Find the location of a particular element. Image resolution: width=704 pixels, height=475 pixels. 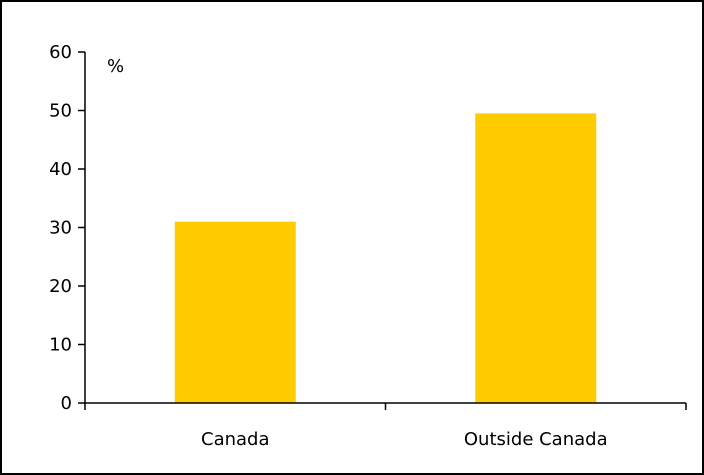

y-tick-label: 0 is located at coordinates (66, 403).